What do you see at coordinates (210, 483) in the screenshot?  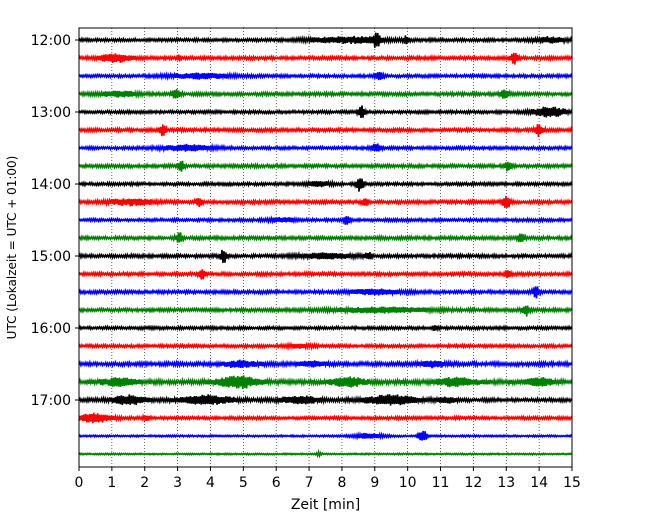 I see `x-tick-label: 4` at bounding box center [210, 483].